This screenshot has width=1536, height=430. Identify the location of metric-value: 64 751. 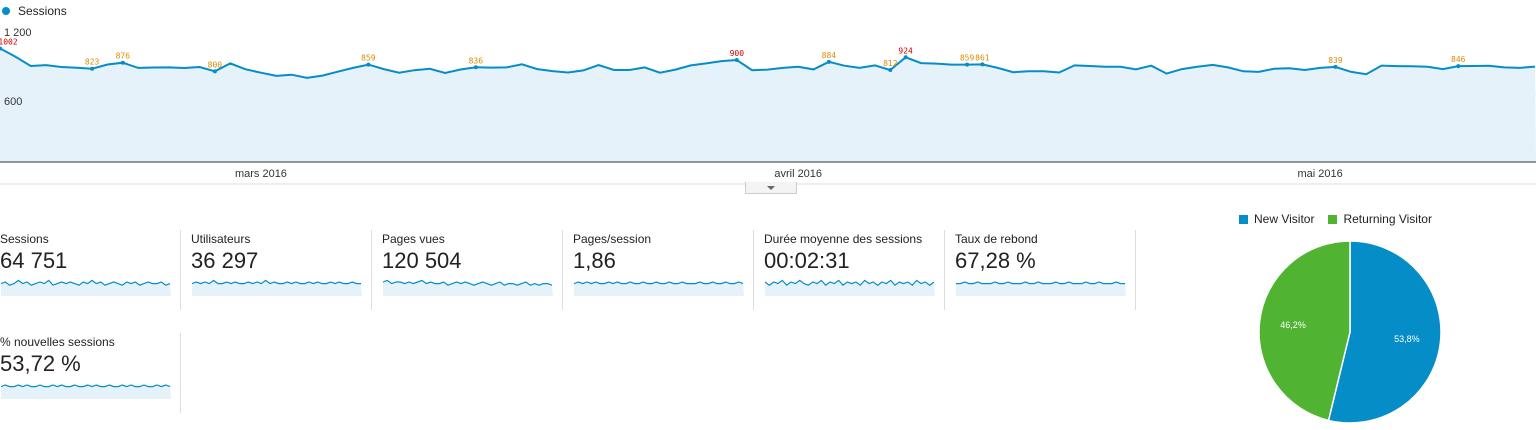
(34, 260).